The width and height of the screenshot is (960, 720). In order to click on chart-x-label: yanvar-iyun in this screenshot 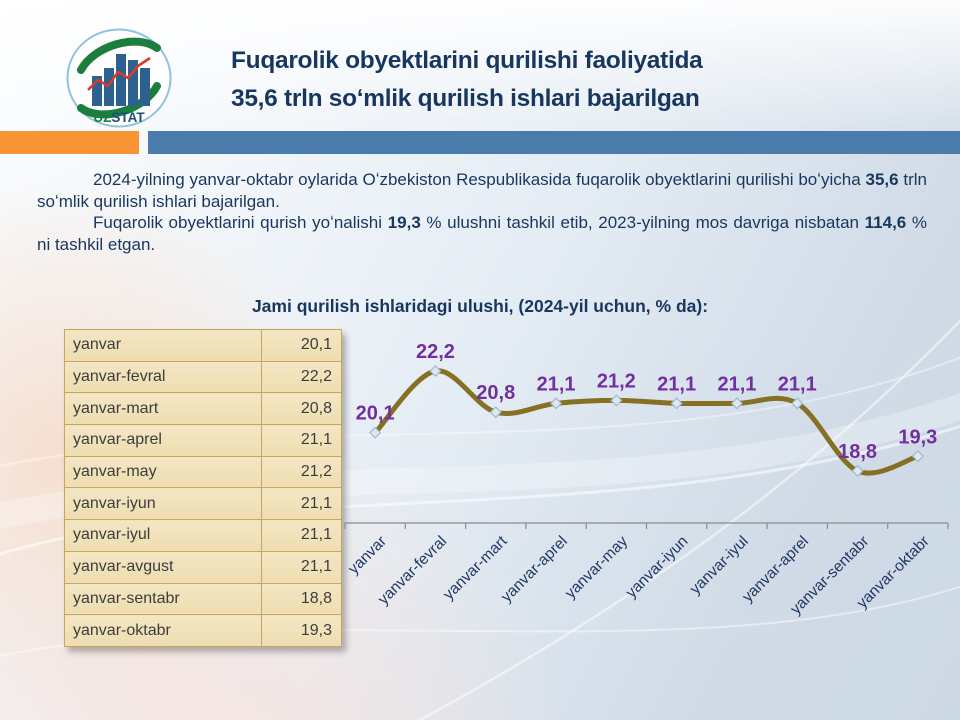, I will do `click(657, 567)`.